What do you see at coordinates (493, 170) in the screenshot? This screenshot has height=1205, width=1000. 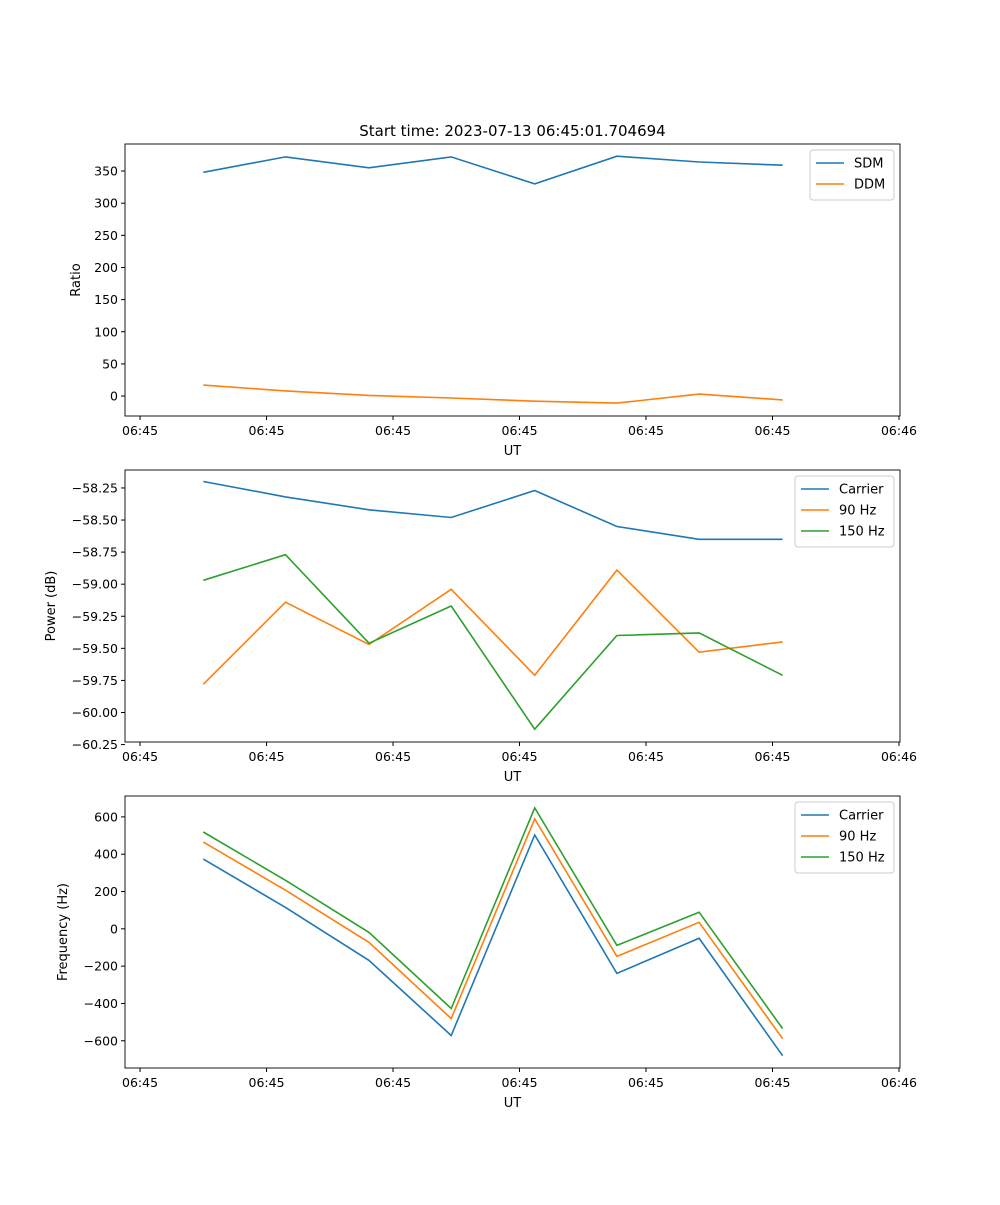 I see `series-line-sdm` at bounding box center [493, 170].